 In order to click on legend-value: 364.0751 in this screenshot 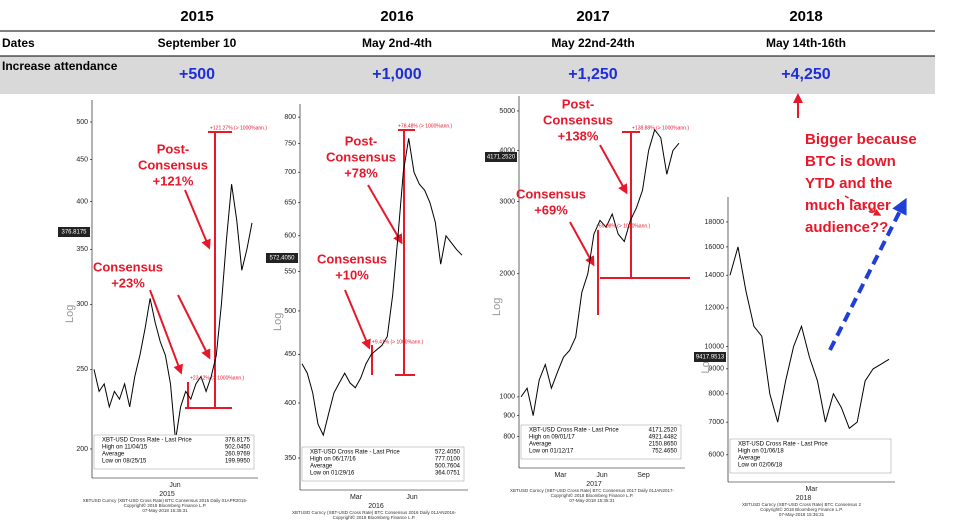, I will do `click(448, 474)`.